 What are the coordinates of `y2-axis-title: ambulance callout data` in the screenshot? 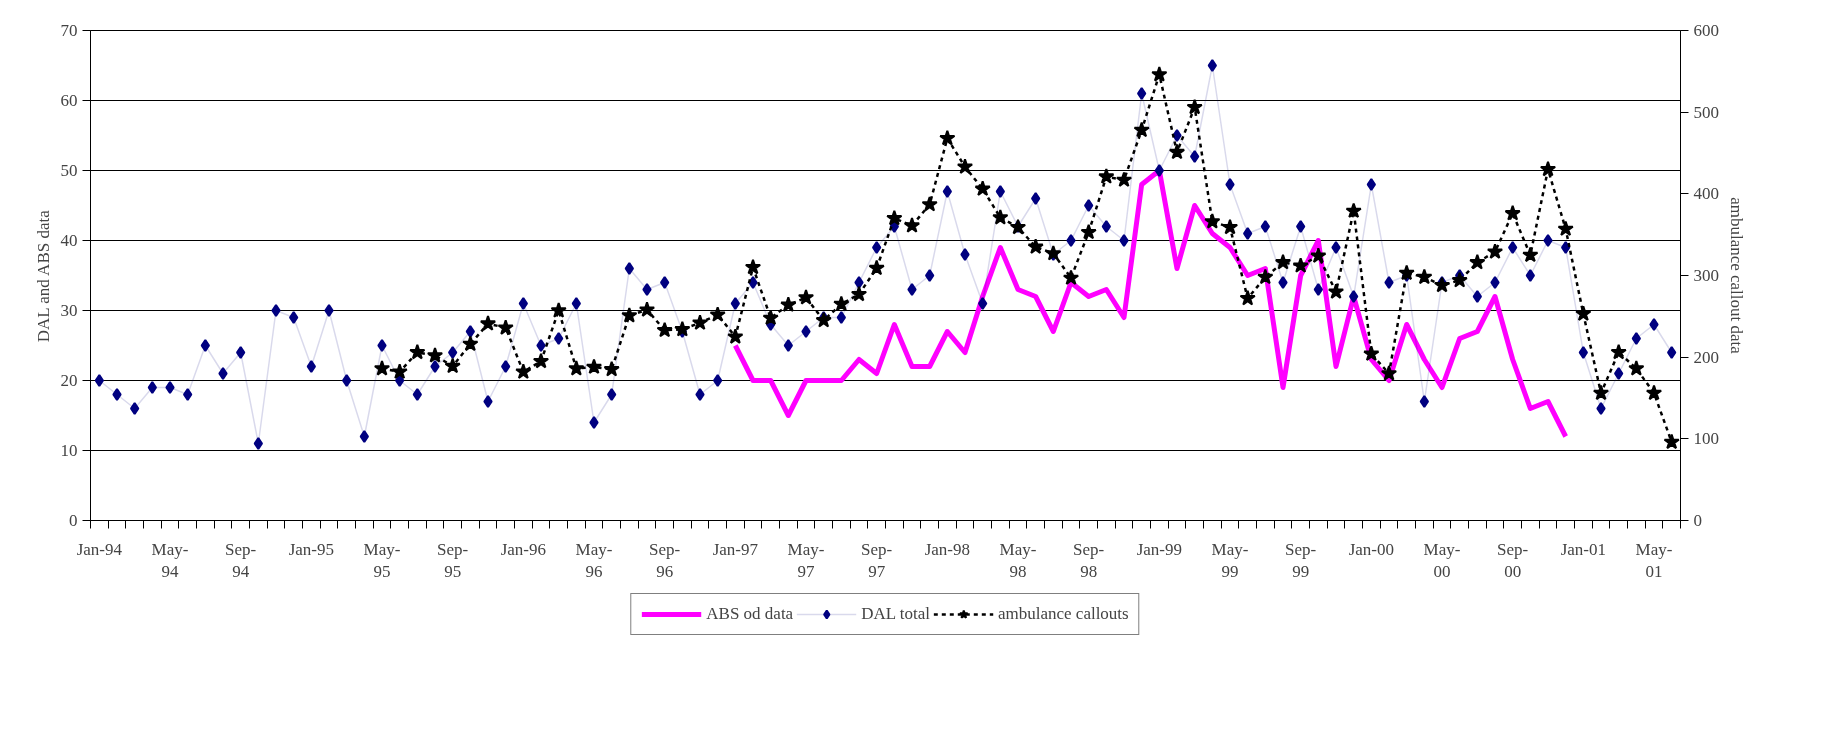 It's located at (1736, 276).